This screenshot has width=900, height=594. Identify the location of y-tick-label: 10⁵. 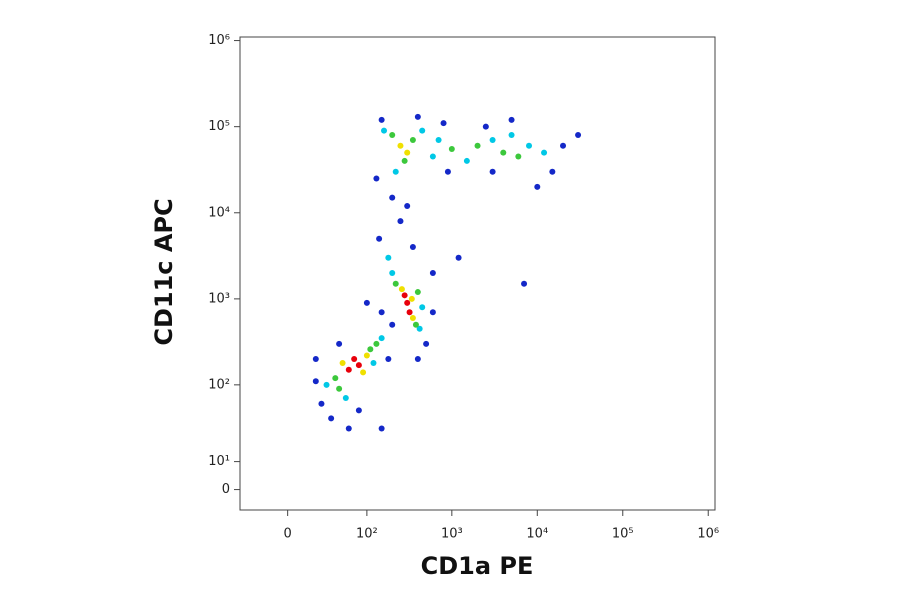
(219, 126).